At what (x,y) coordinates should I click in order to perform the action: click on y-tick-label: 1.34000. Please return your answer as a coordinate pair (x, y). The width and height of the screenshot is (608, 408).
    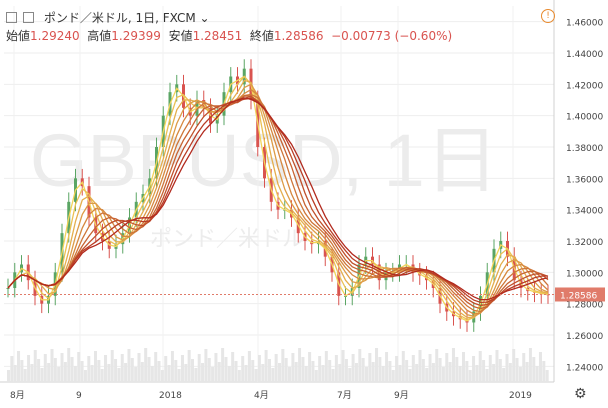
    Looking at the image, I should click on (584, 212).